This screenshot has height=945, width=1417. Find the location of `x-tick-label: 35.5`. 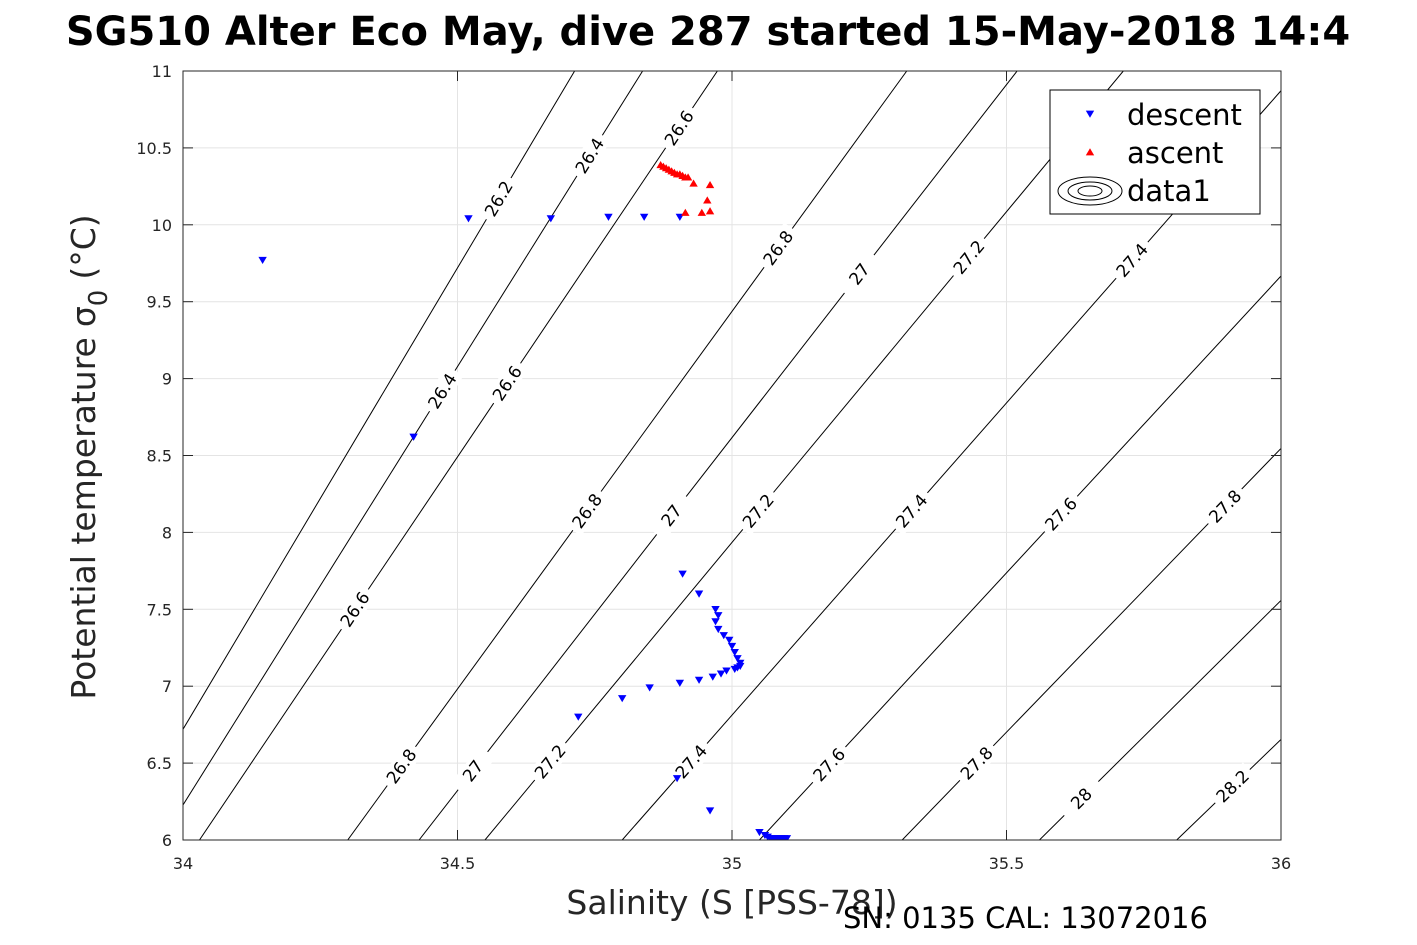

x-tick-label: 35.5 is located at coordinates (1007, 863).